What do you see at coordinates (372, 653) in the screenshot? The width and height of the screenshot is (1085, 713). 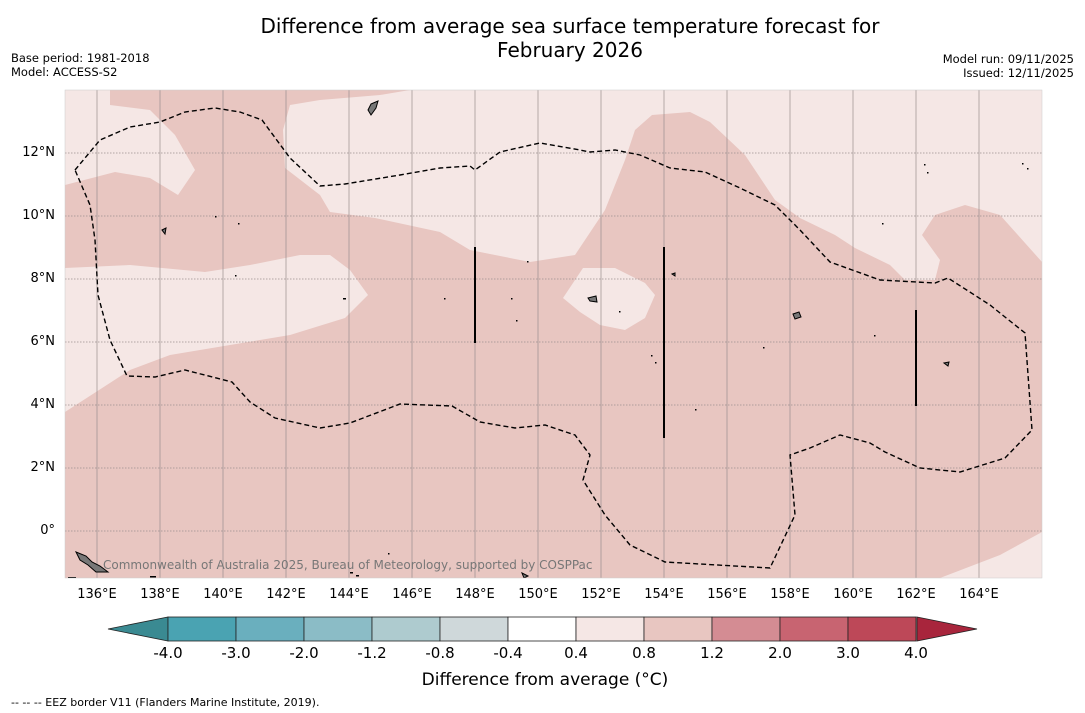 I see `colorbar-tick: -1.2` at bounding box center [372, 653].